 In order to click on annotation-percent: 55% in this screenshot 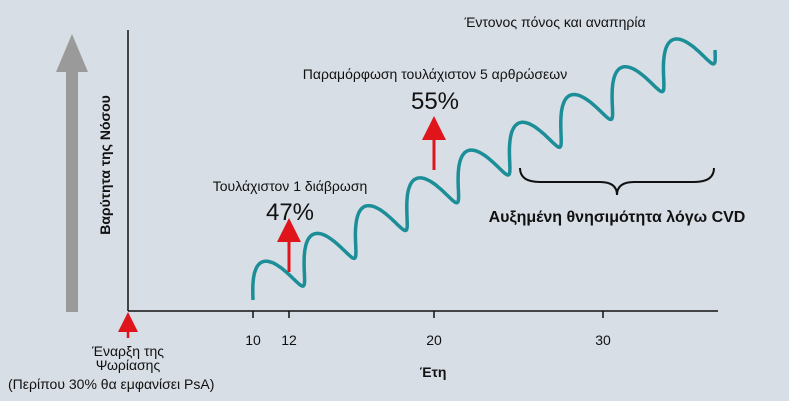, I will do `click(435, 101)`.